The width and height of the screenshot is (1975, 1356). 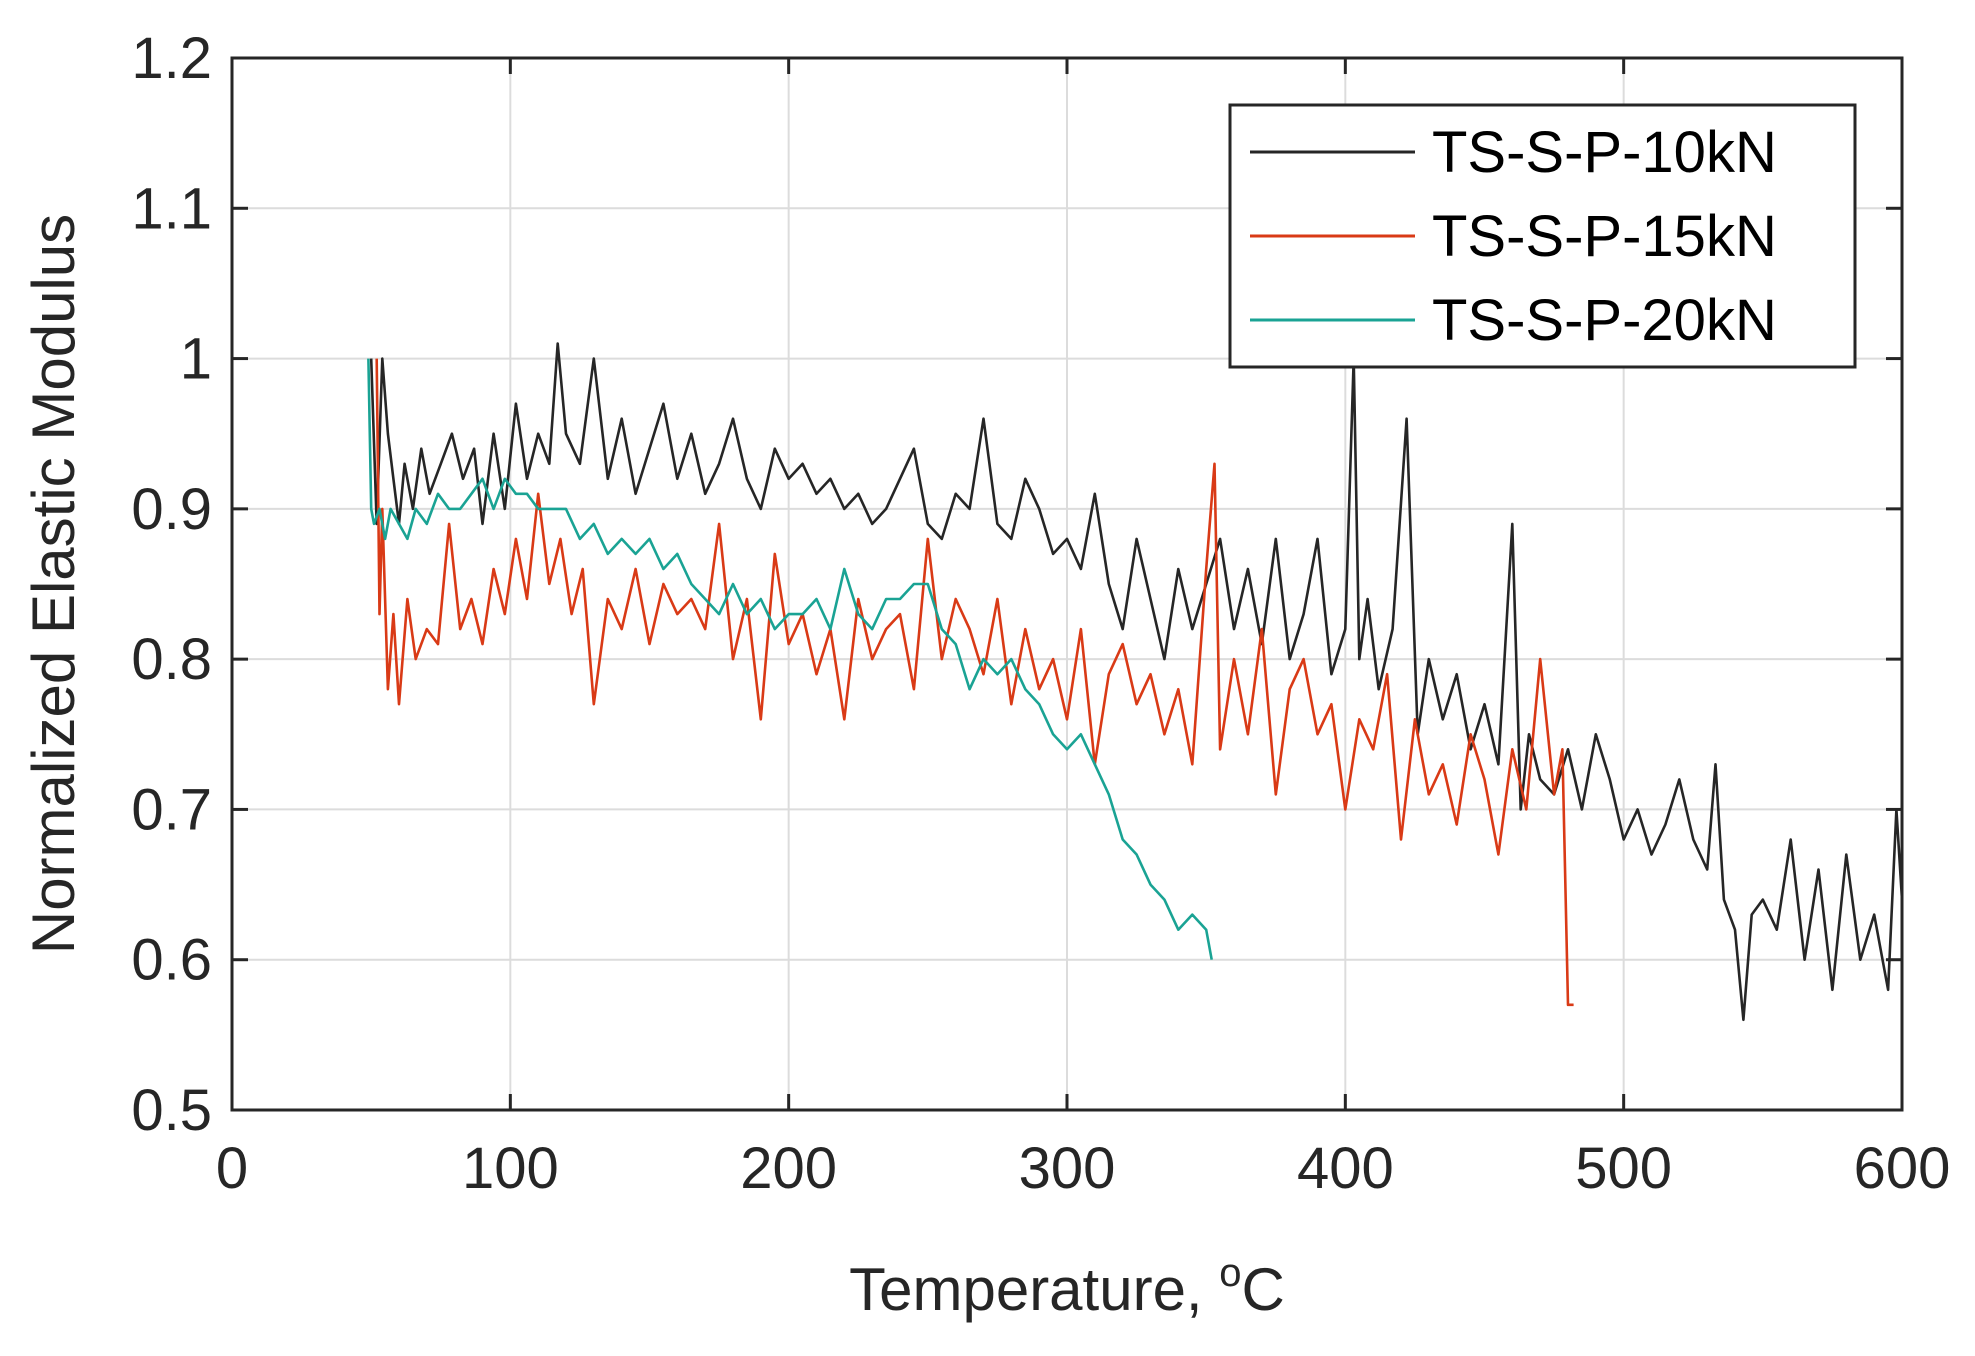 I want to click on y-tick-label: 0.6, so click(x=171, y=960).